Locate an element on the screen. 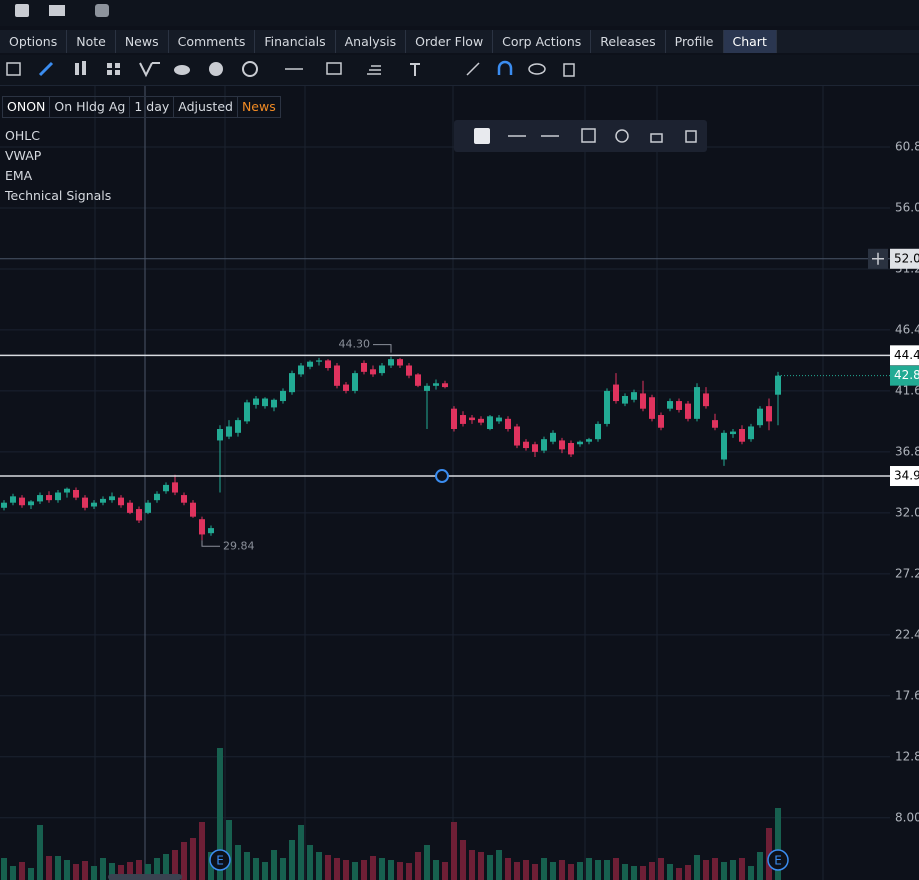  earnings-label: E is located at coordinates (778, 861).